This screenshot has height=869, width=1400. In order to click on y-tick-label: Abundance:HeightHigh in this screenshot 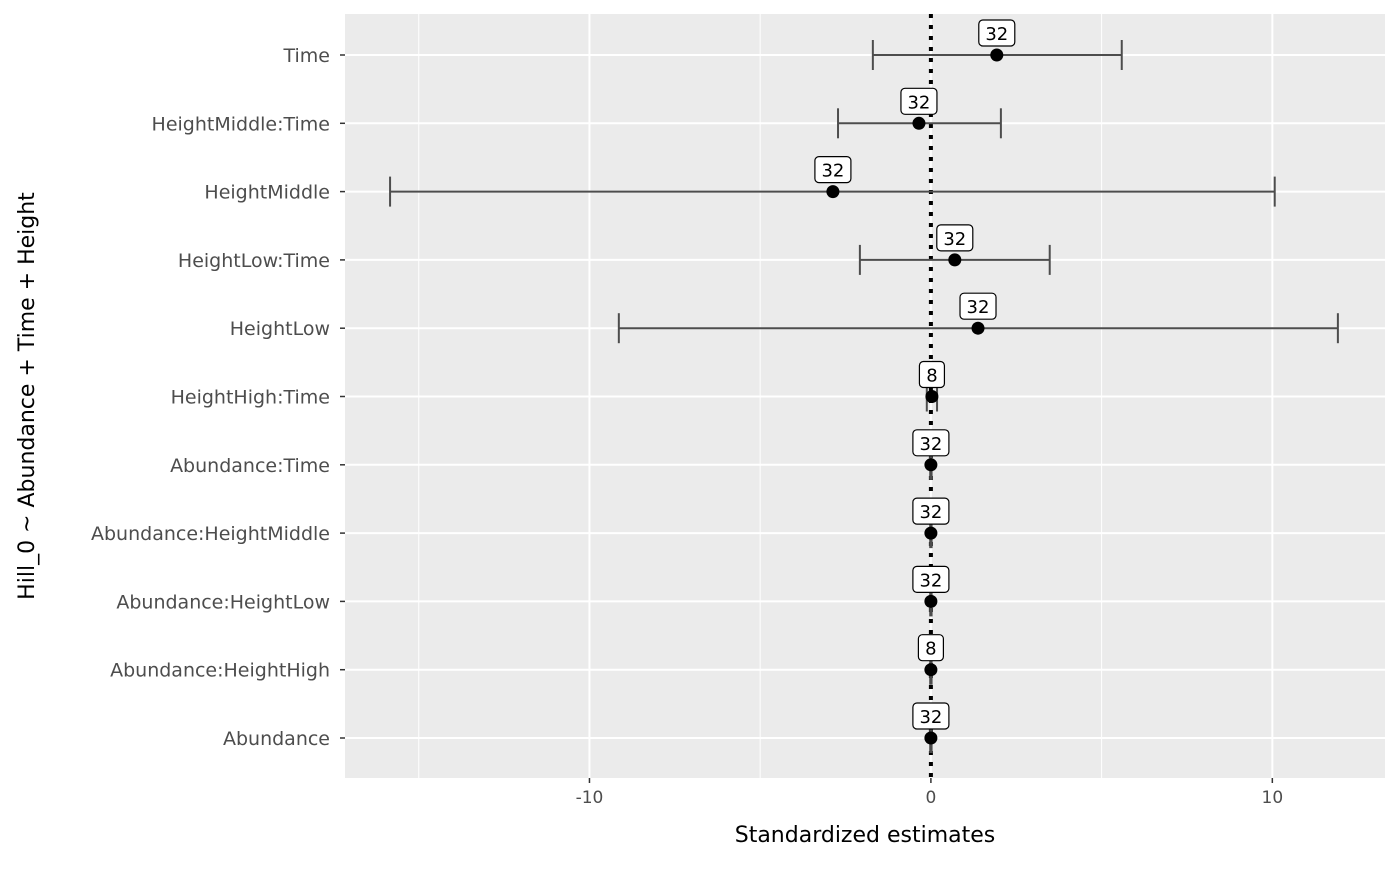, I will do `click(220, 671)`.